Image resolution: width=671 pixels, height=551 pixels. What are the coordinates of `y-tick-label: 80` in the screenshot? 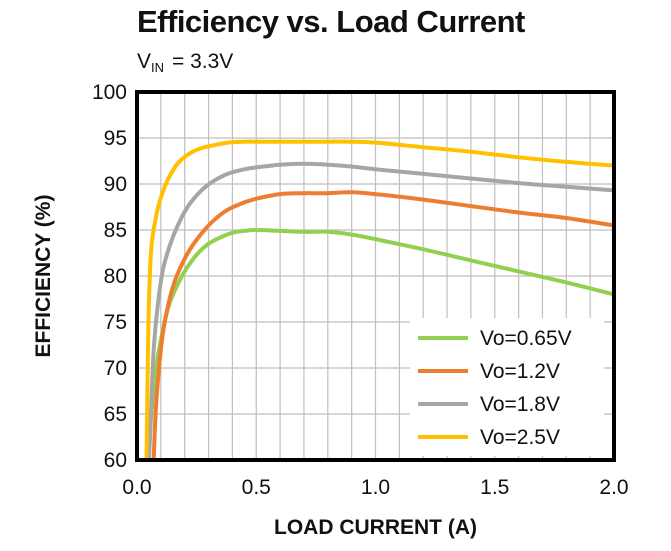 It's located at (115, 276).